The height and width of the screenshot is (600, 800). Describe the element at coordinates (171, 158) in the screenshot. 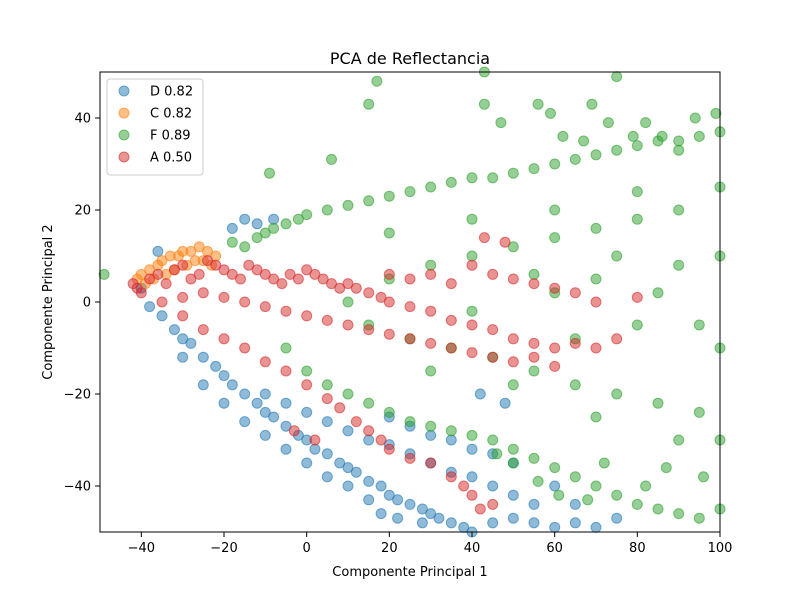

I see `legend-label: A 0.50` at that location.